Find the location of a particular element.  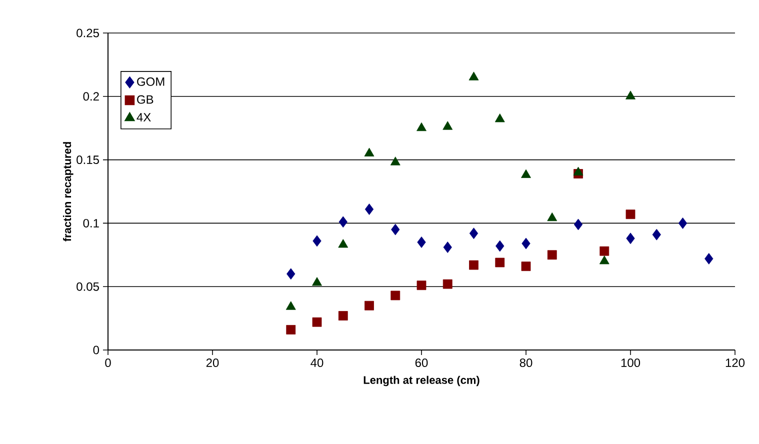

y-tick-label: 0.05 is located at coordinates (87, 286).